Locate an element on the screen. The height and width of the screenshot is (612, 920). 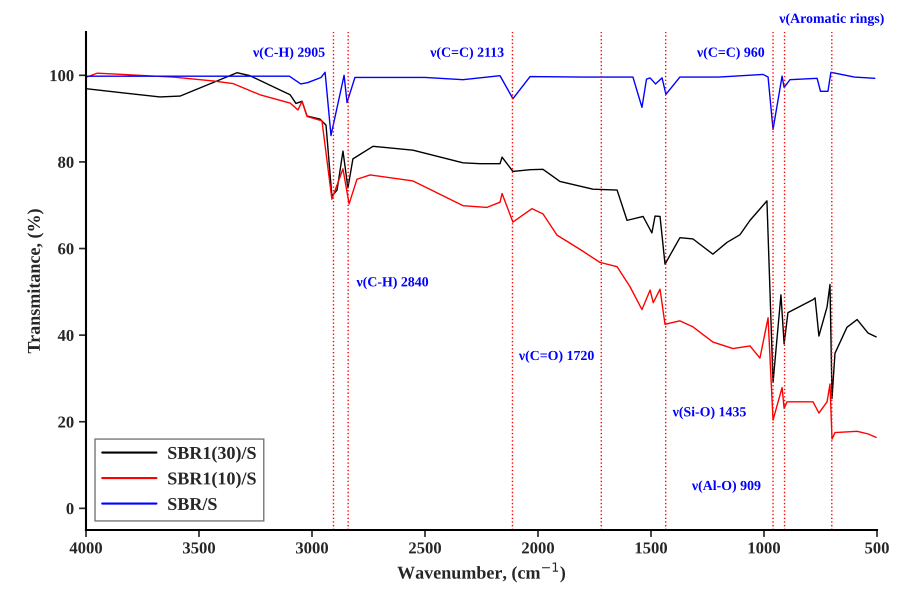
x-tick-label: 3000 is located at coordinates (312, 548).